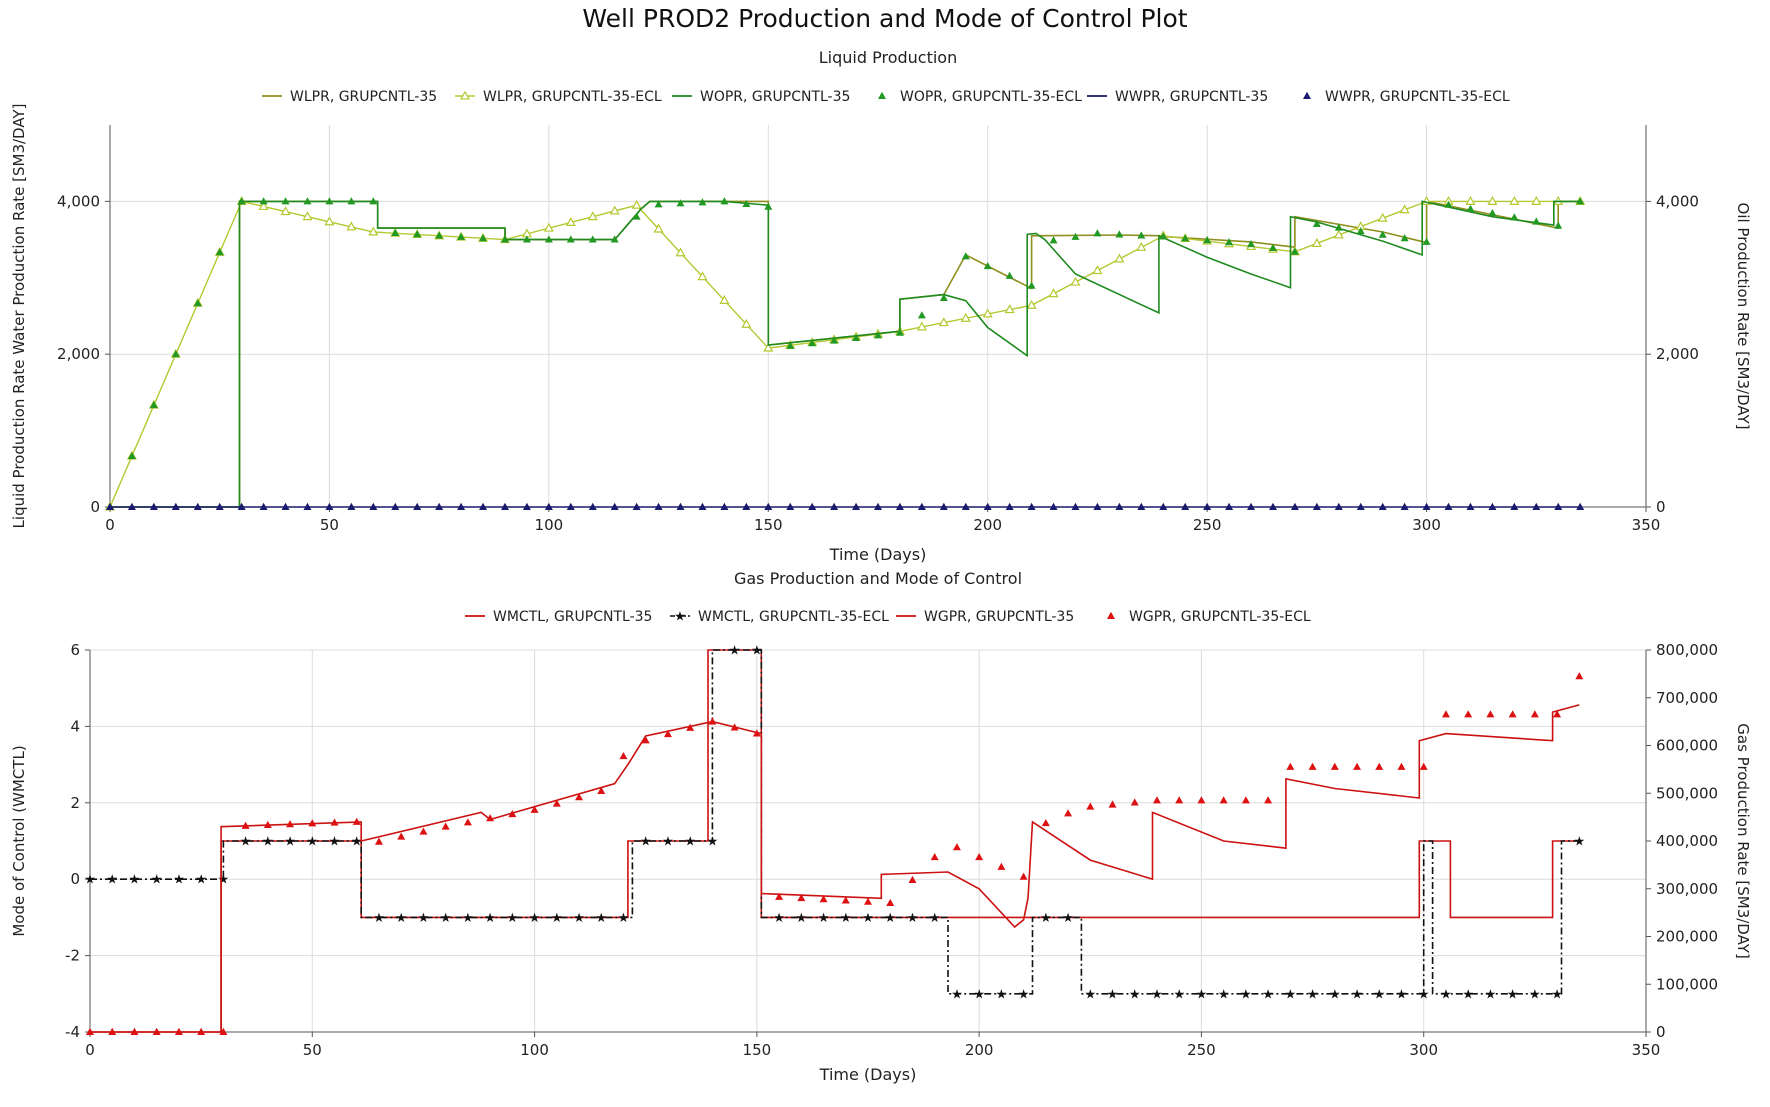 The image size is (1770, 1107). I want to click on x-tick-label: 50, so click(329, 525).